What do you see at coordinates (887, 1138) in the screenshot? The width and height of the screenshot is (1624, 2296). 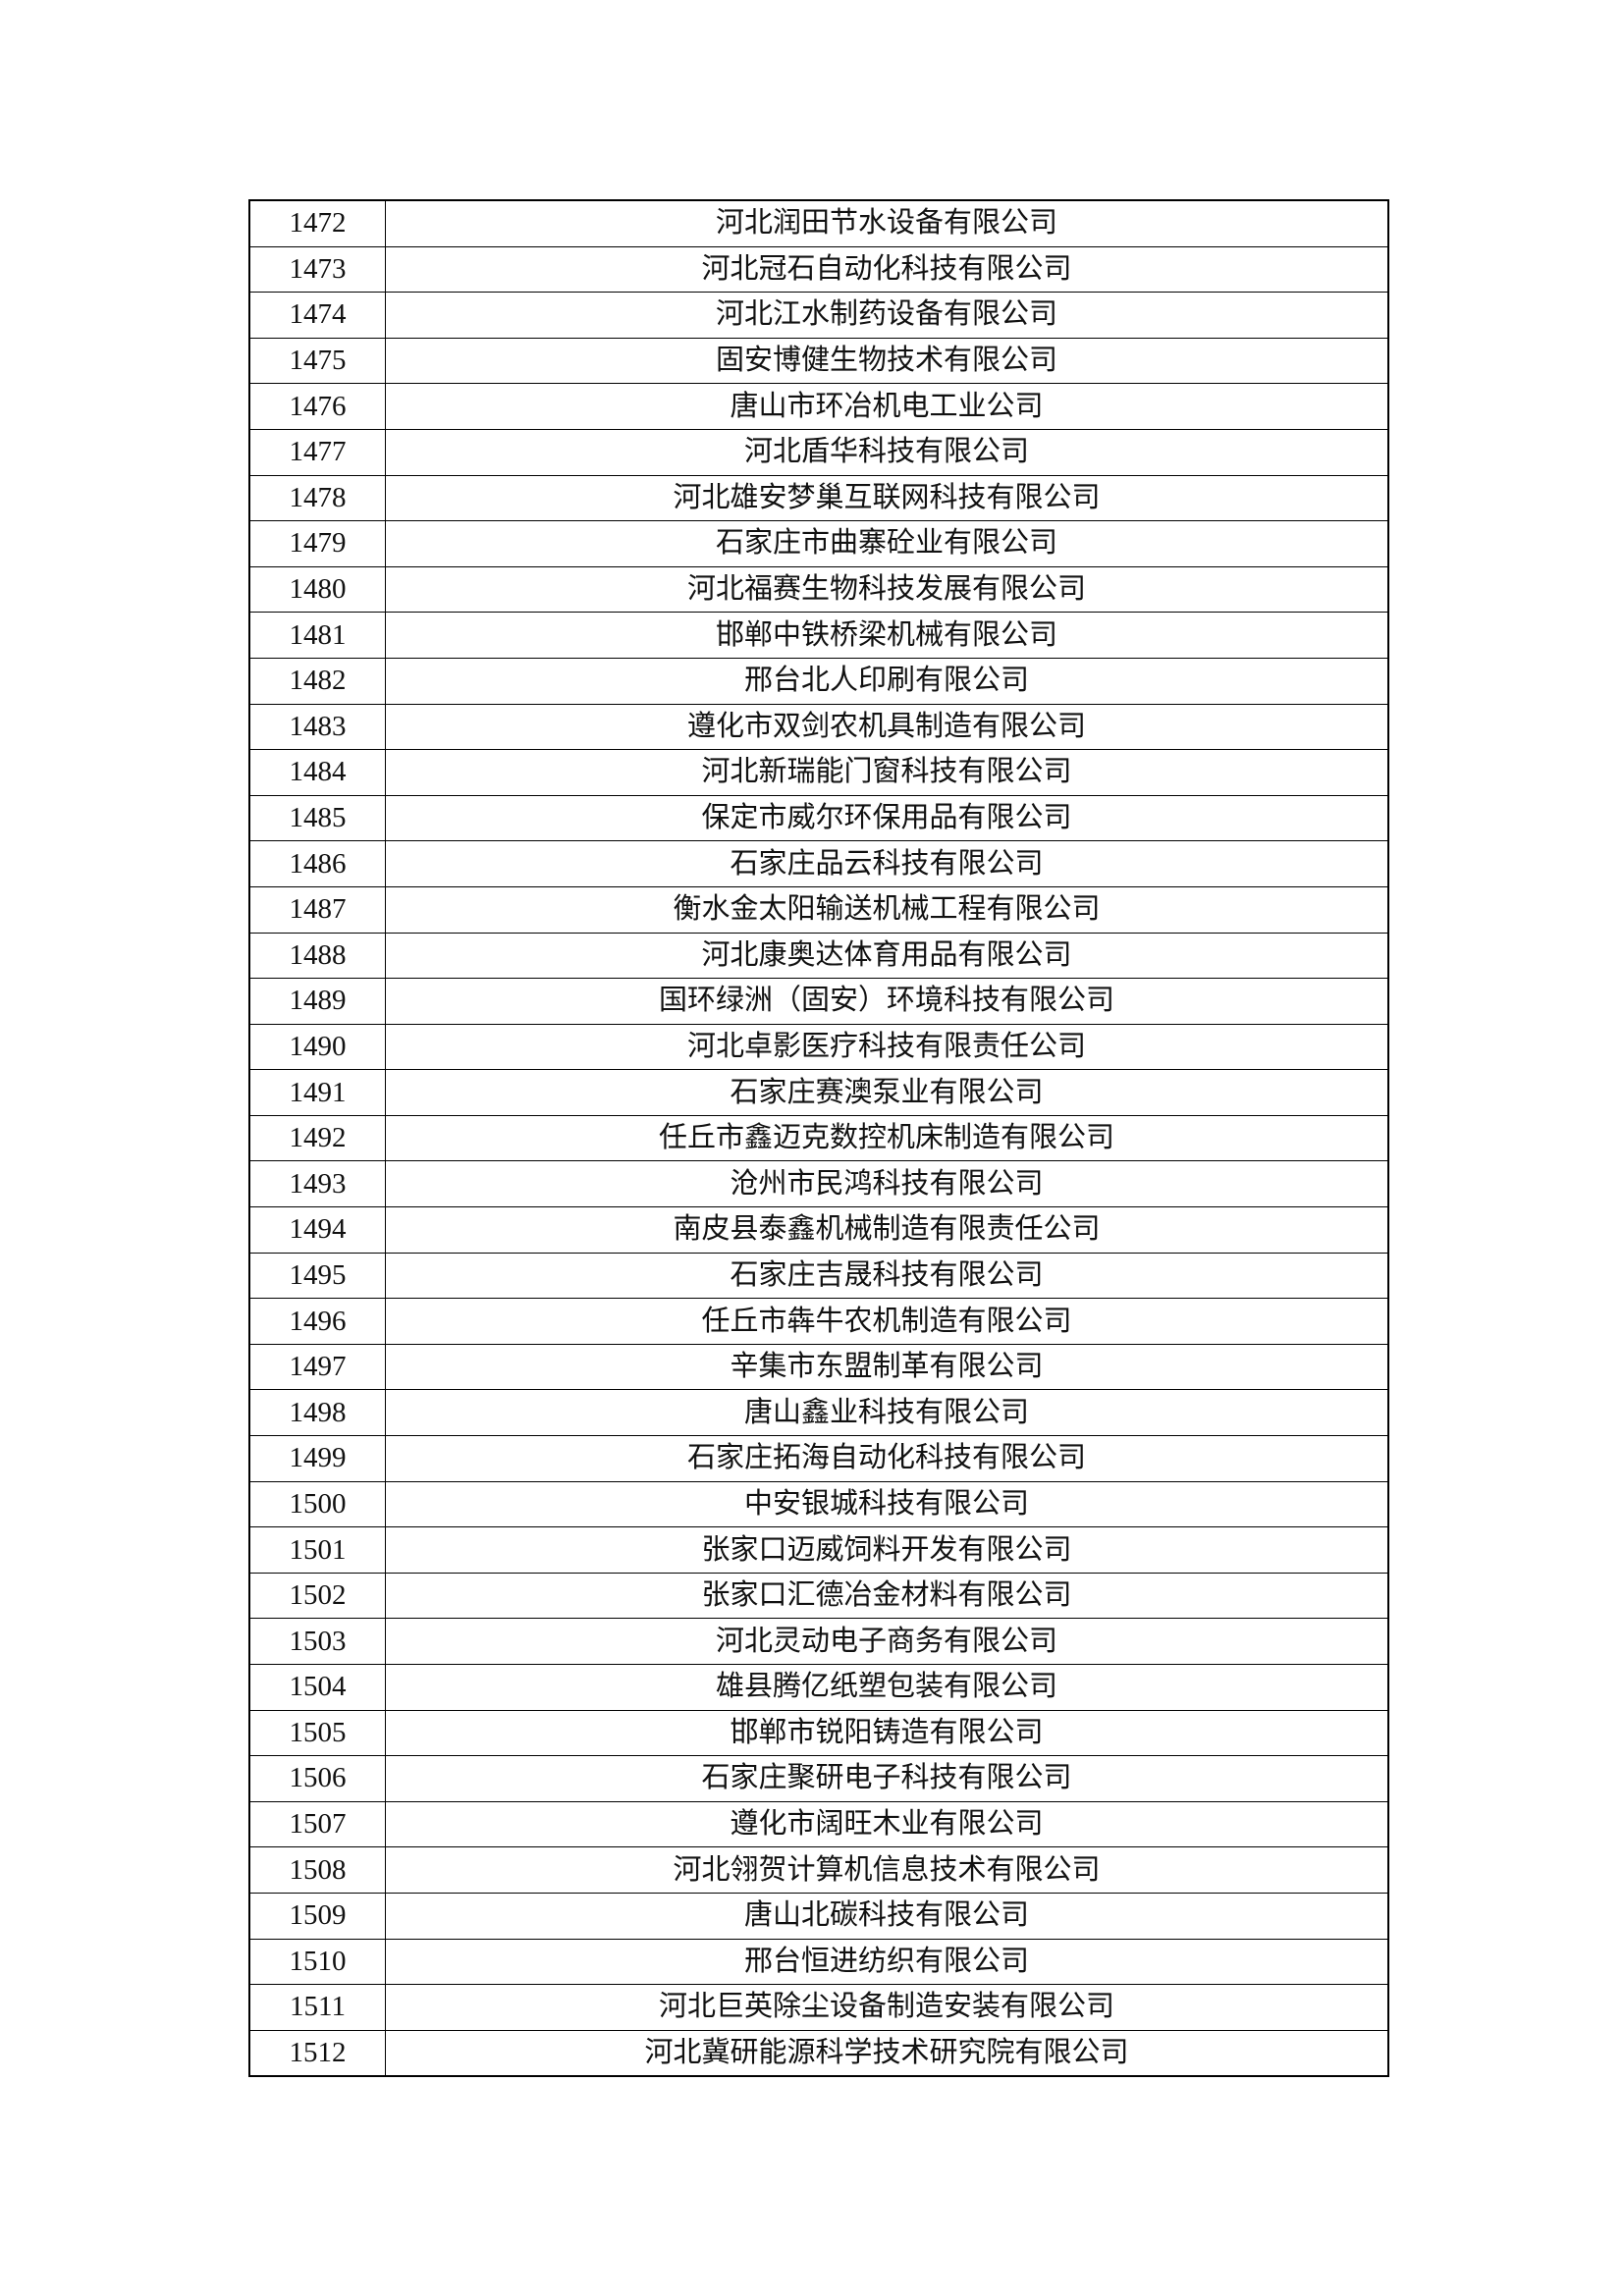 I see `company-name: 任丘市鑫迈克数控机床制造有限公司` at bounding box center [887, 1138].